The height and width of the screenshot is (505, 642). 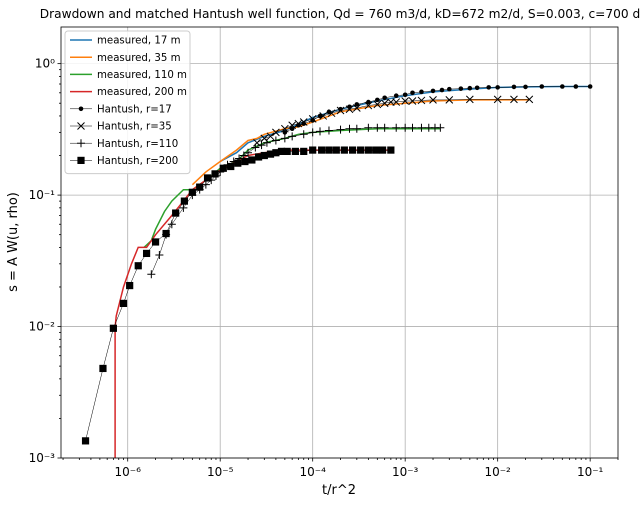 I want to click on x-tick-label: 10⁻⁵, so click(x=220, y=472).